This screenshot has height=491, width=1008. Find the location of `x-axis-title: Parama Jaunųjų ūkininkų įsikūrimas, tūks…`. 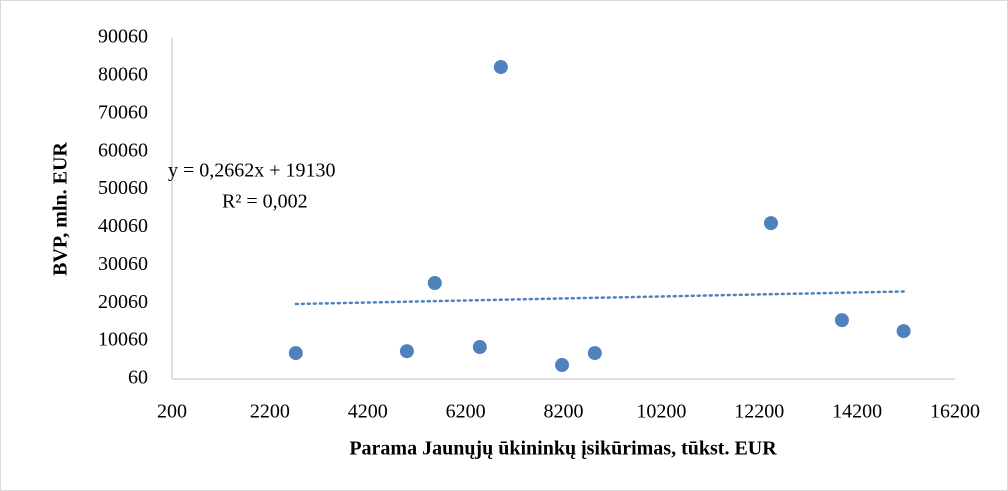

x-axis-title: Parama Jaunųjų ūkininkų įsikūrimas, tūks… is located at coordinates (563, 449).